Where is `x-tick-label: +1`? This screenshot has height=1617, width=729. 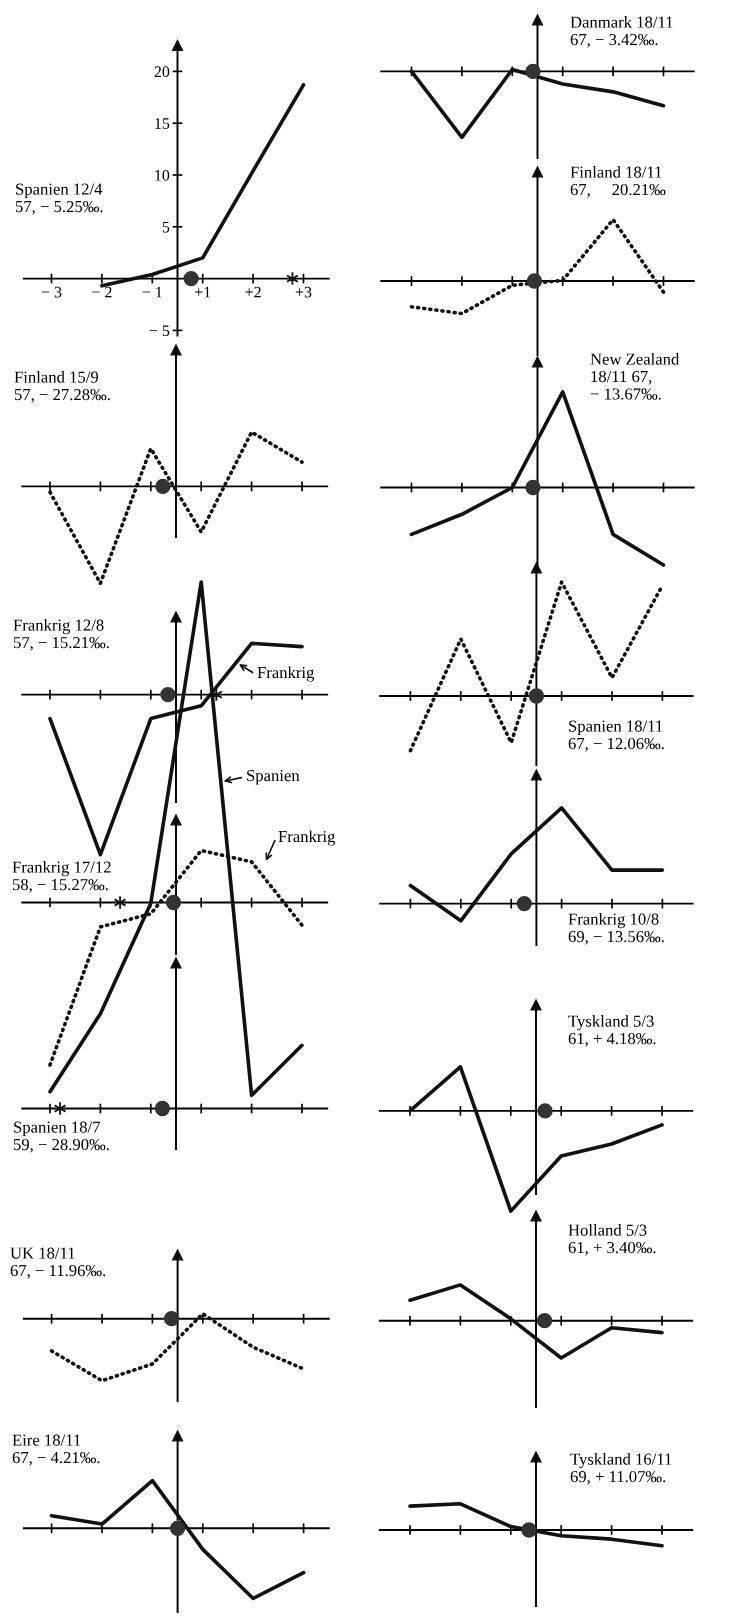 x-tick-label: +1 is located at coordinates (203, 292).